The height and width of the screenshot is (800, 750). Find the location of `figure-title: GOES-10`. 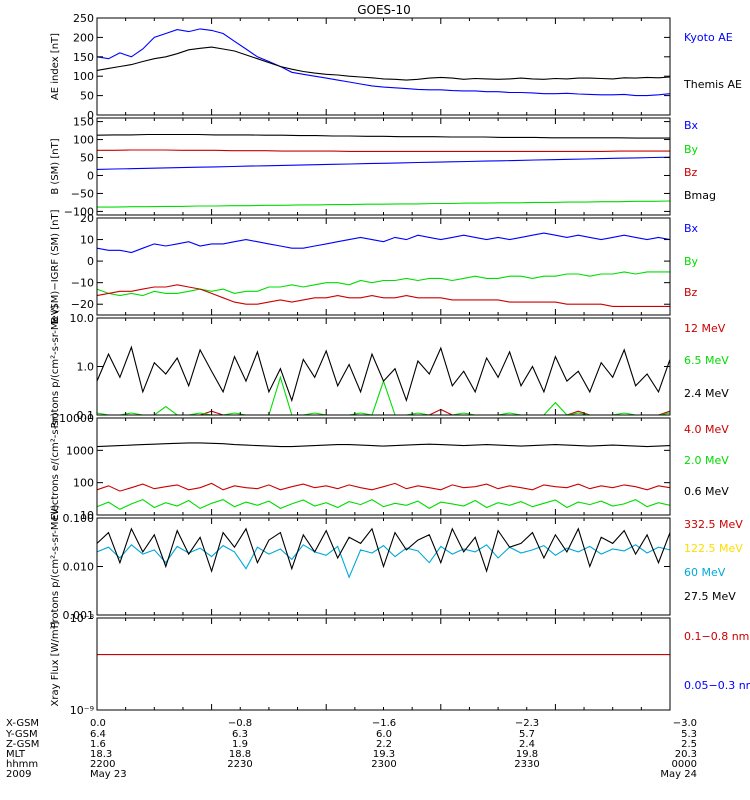

figure-title: GOES-10 is located at coordinates (384, 10).